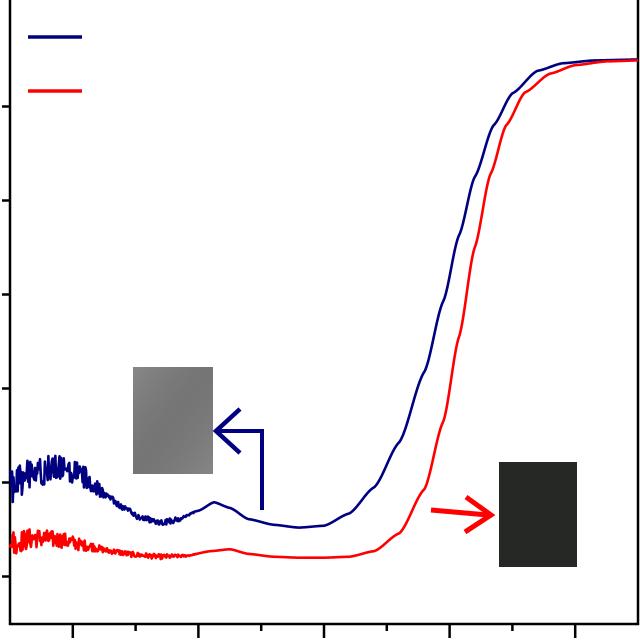  I want to click on x-axis-ticks, so click(324, 631).